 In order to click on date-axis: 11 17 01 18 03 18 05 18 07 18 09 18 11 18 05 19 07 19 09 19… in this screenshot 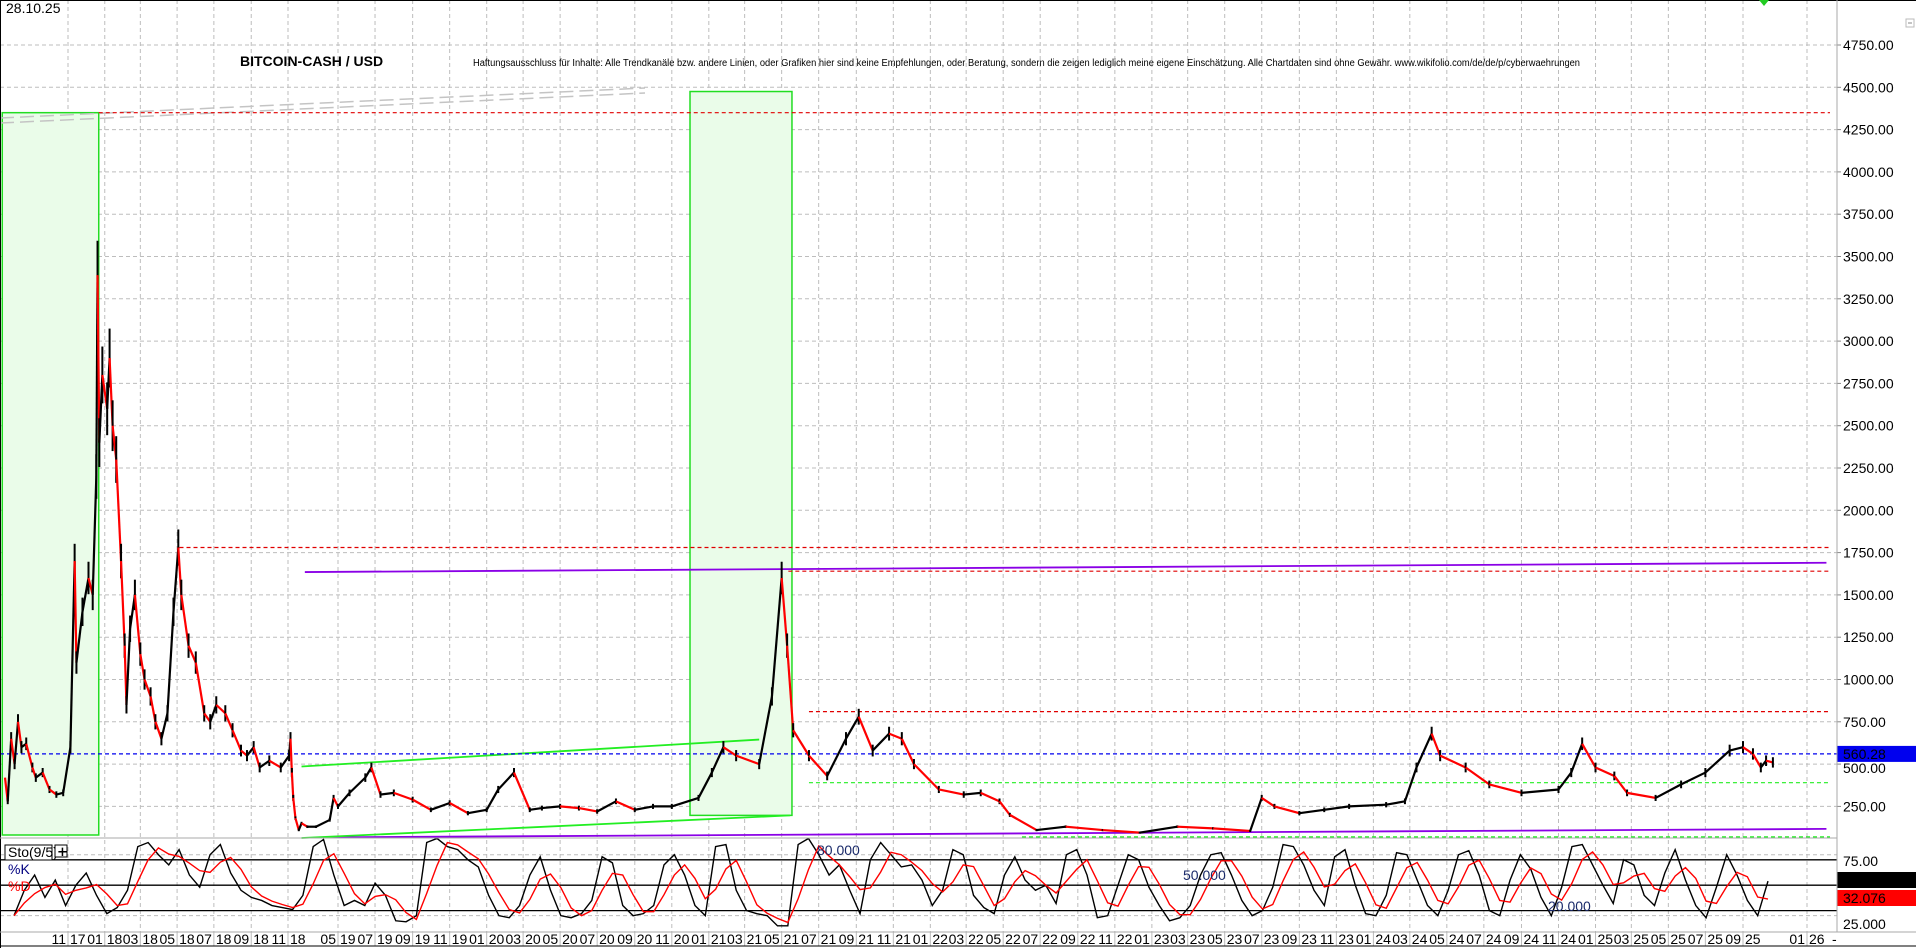, I will do `click(944, 939)`.